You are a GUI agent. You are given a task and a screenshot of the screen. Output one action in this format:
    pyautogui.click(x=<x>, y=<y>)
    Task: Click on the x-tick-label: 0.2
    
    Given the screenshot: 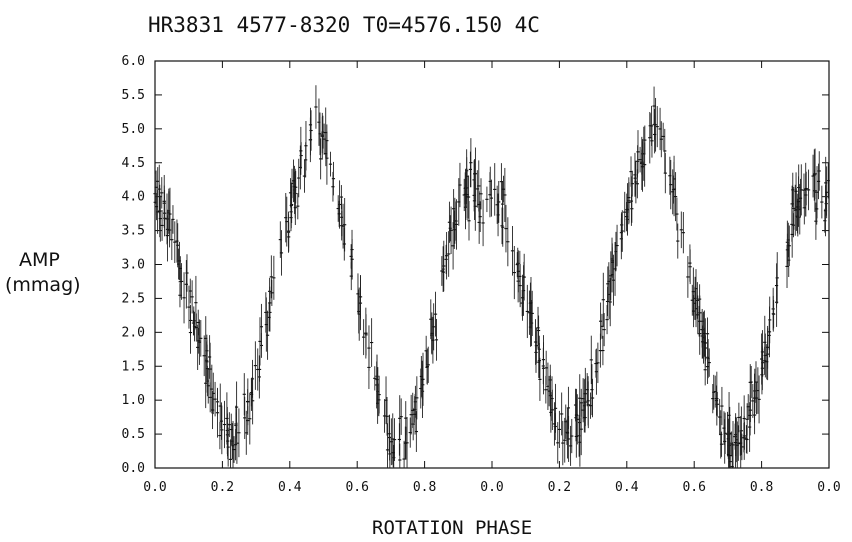 What is the action you would take?
    pyautogui.click(x=222, y=487)
    